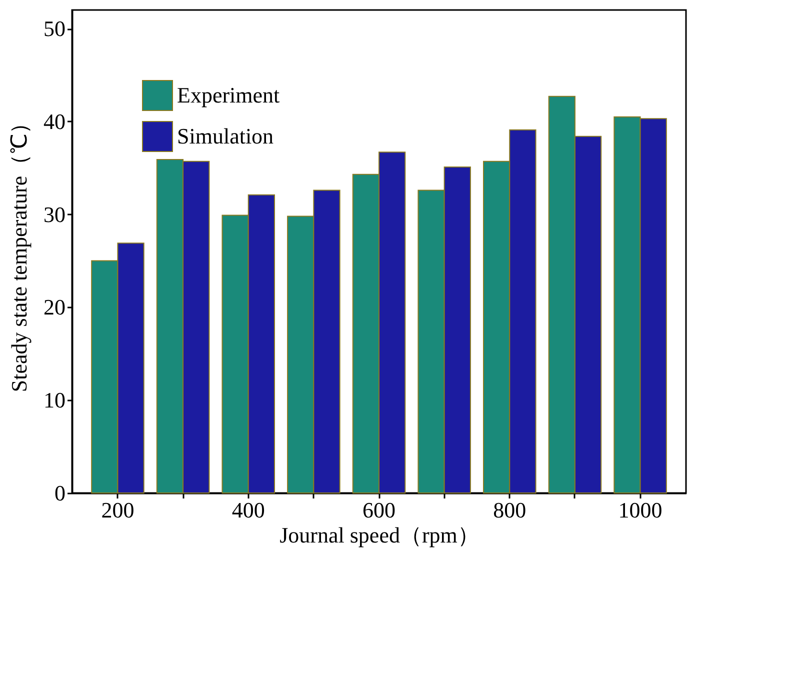 The image size is (796, 683). I want to click on y-tick-label: 20, so click(55, 307).